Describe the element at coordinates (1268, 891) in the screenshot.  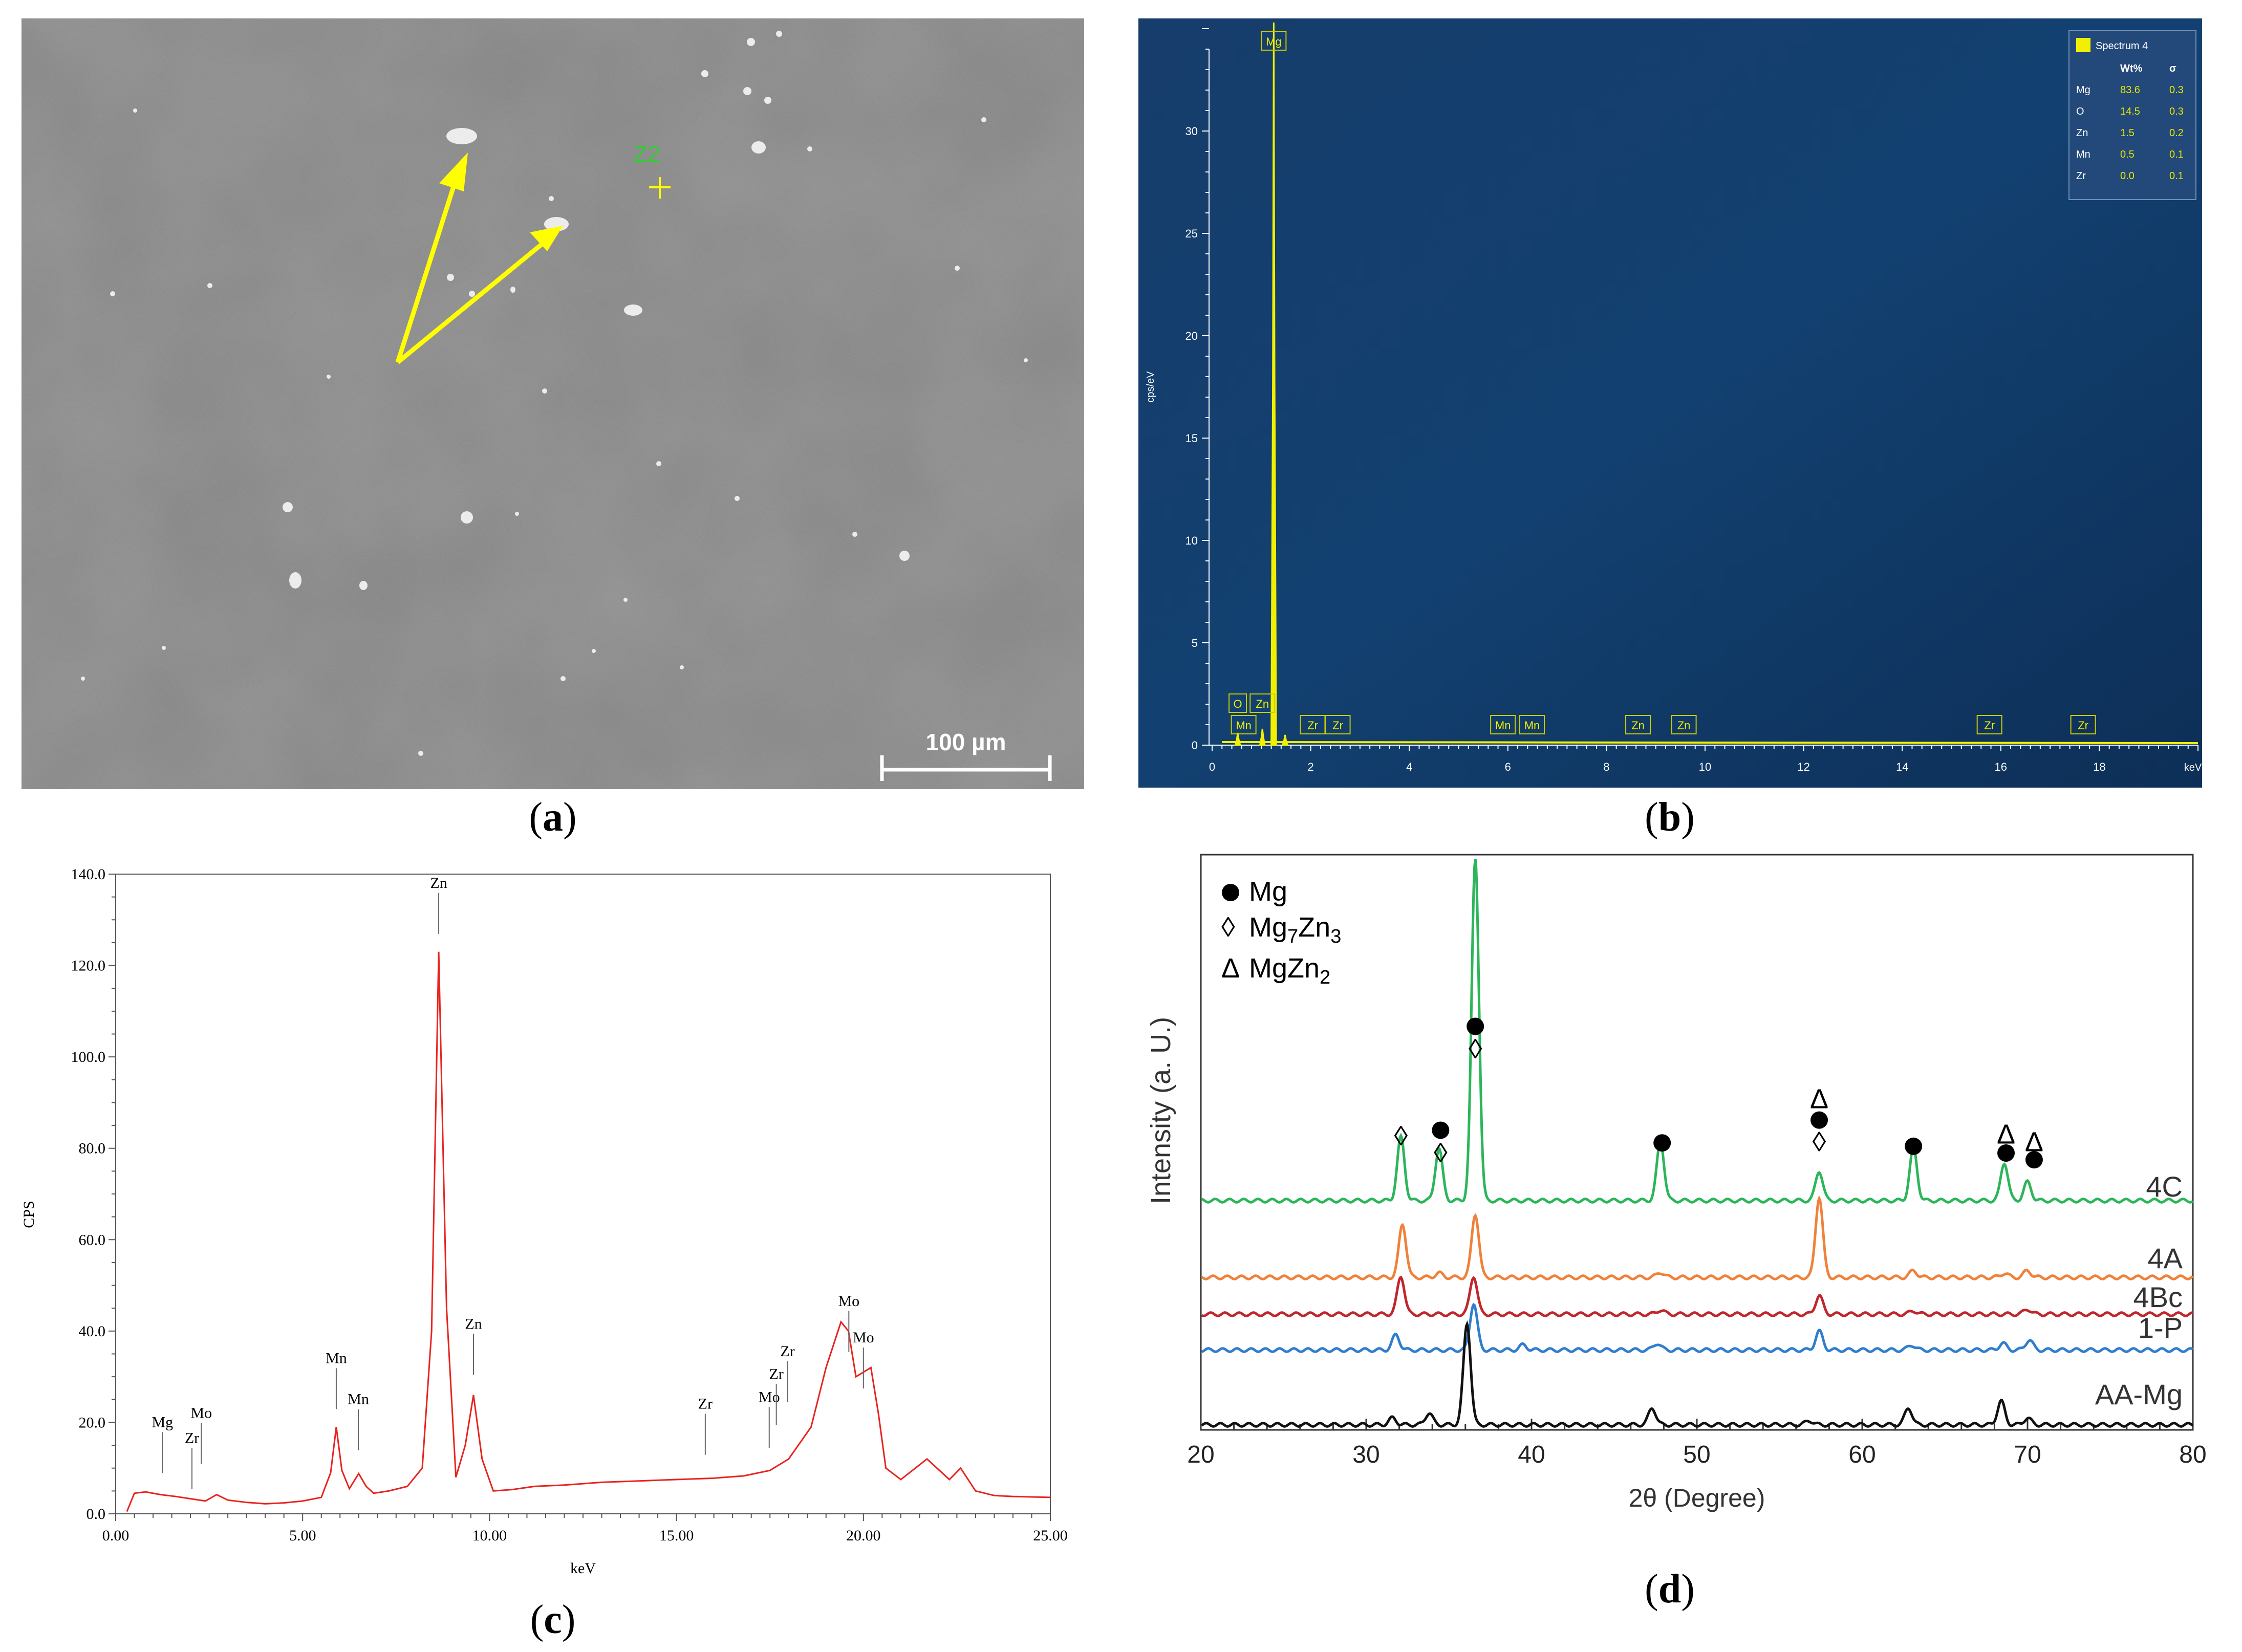
I see `legend-label: Mg` at that location.